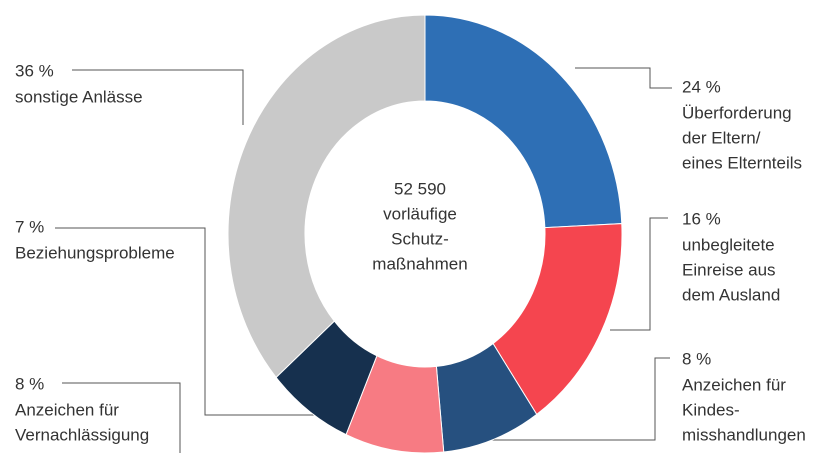  What do you see at coordinates (728, 244) in the screenshot?
I see `category-label: unbegleitete` at bounding box center [728, 244].